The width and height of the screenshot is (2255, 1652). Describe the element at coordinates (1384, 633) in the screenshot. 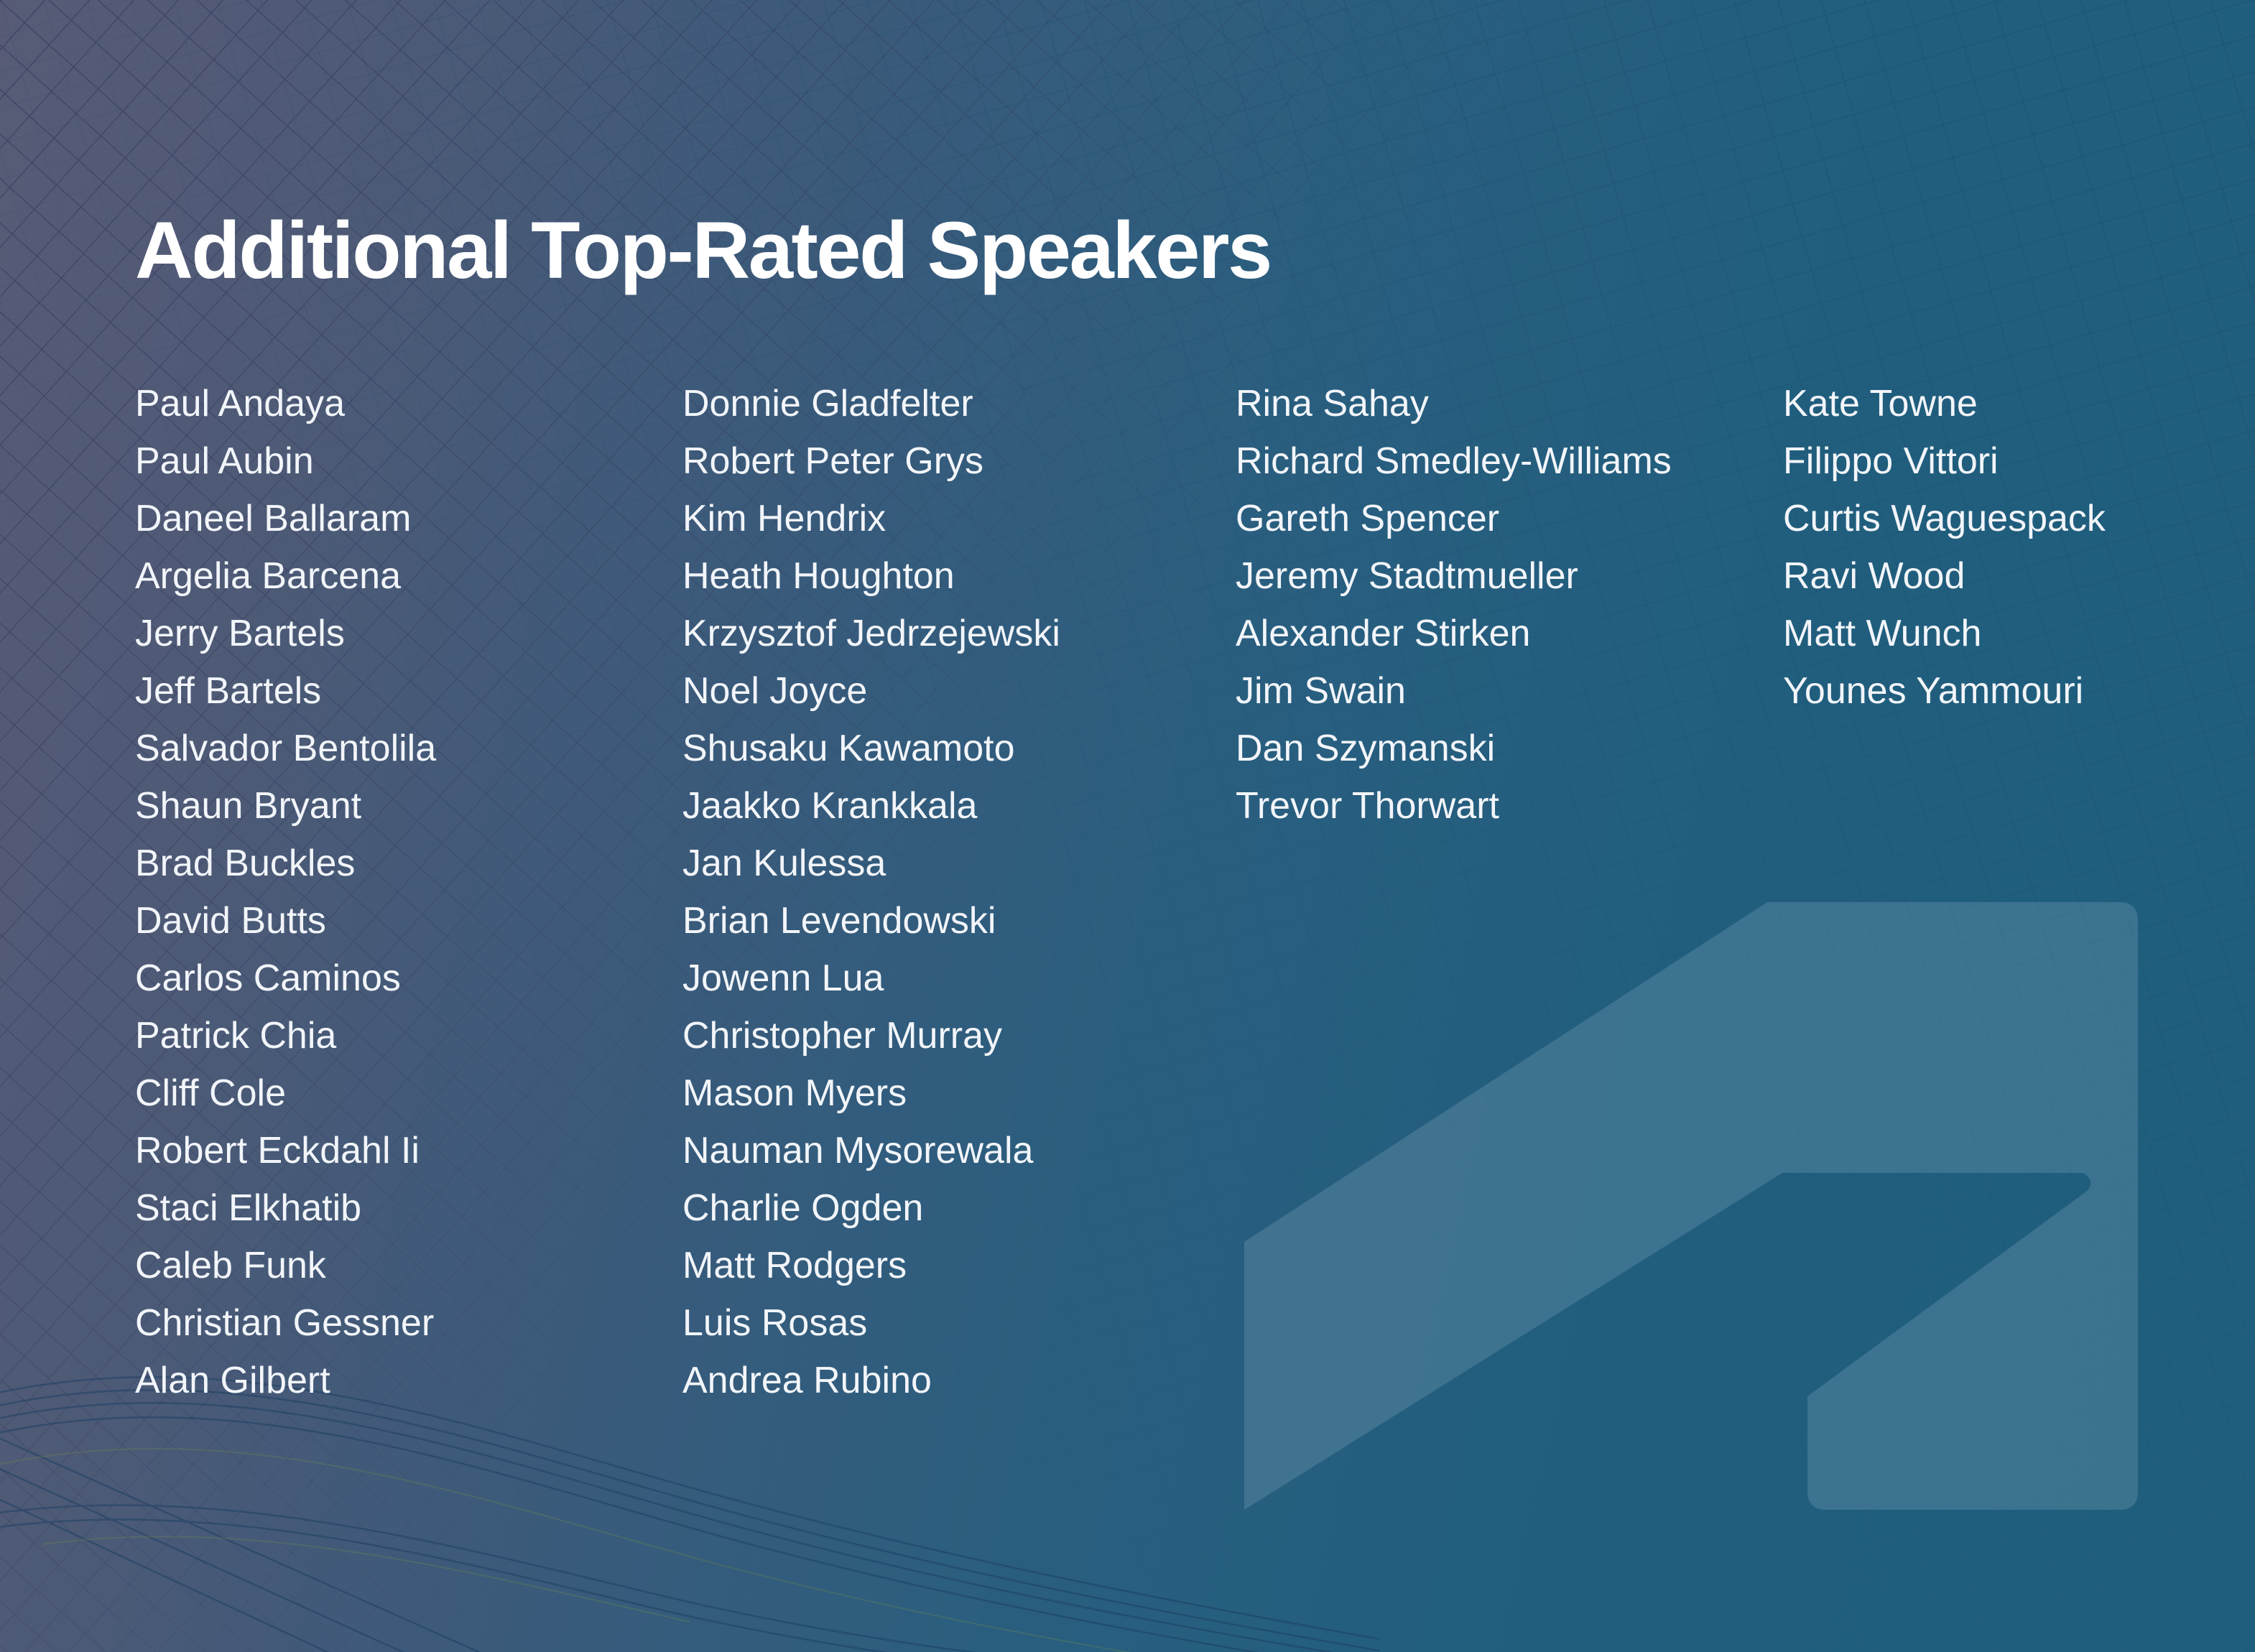

I see `speaker-name: Alexander Stirken` at that location.